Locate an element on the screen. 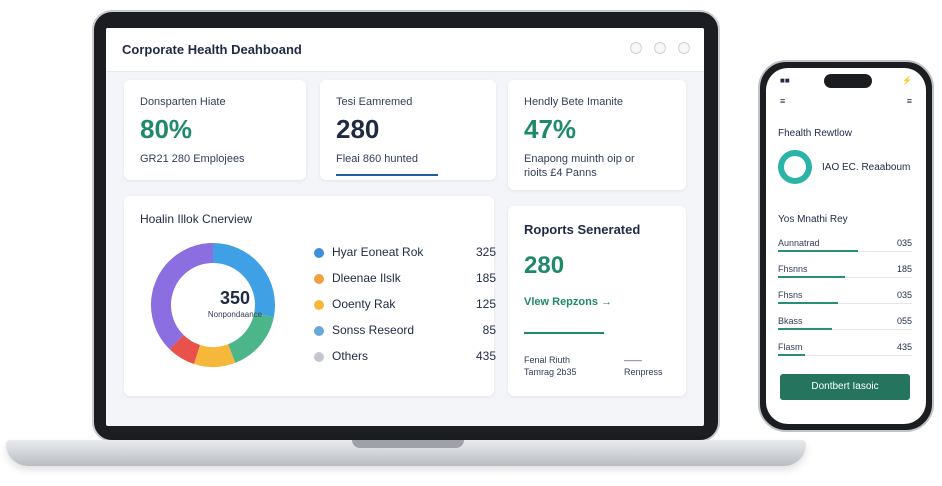 This screenshot has width=942, height=486. legend-value: 185 is located at coordinates (485, 278).